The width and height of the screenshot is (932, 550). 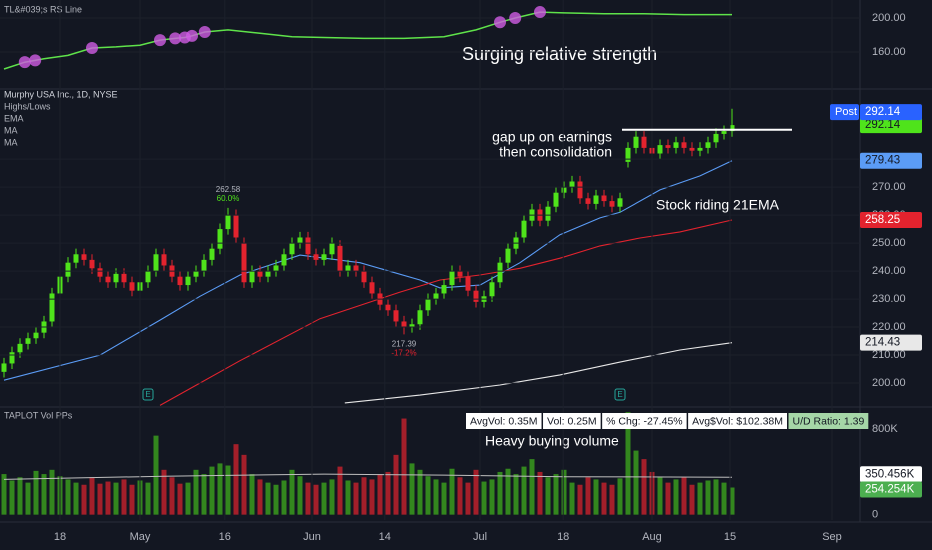 I want to click on y-tick-label: 200.00, so click(x=889, y=383).